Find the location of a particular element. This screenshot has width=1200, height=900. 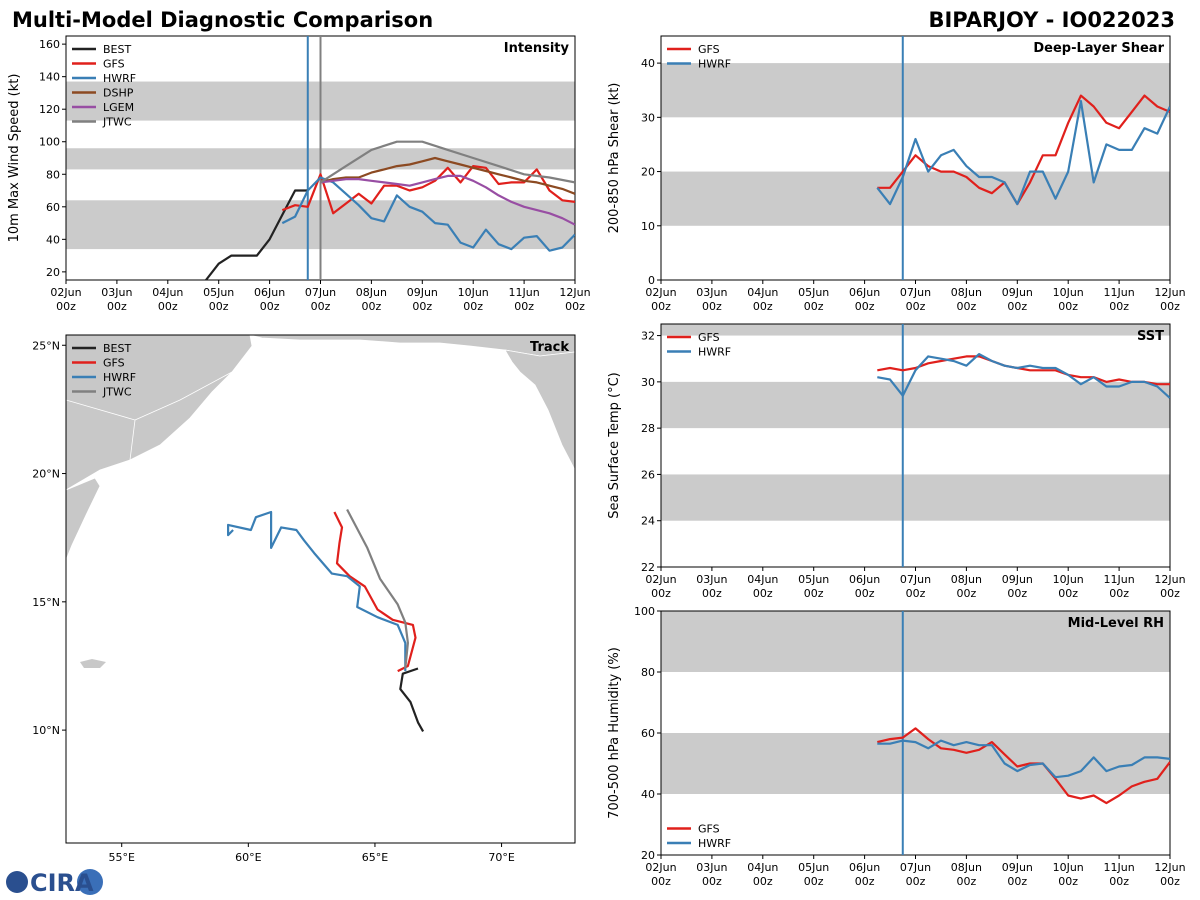

land-india is located at coordinates (539, 410).